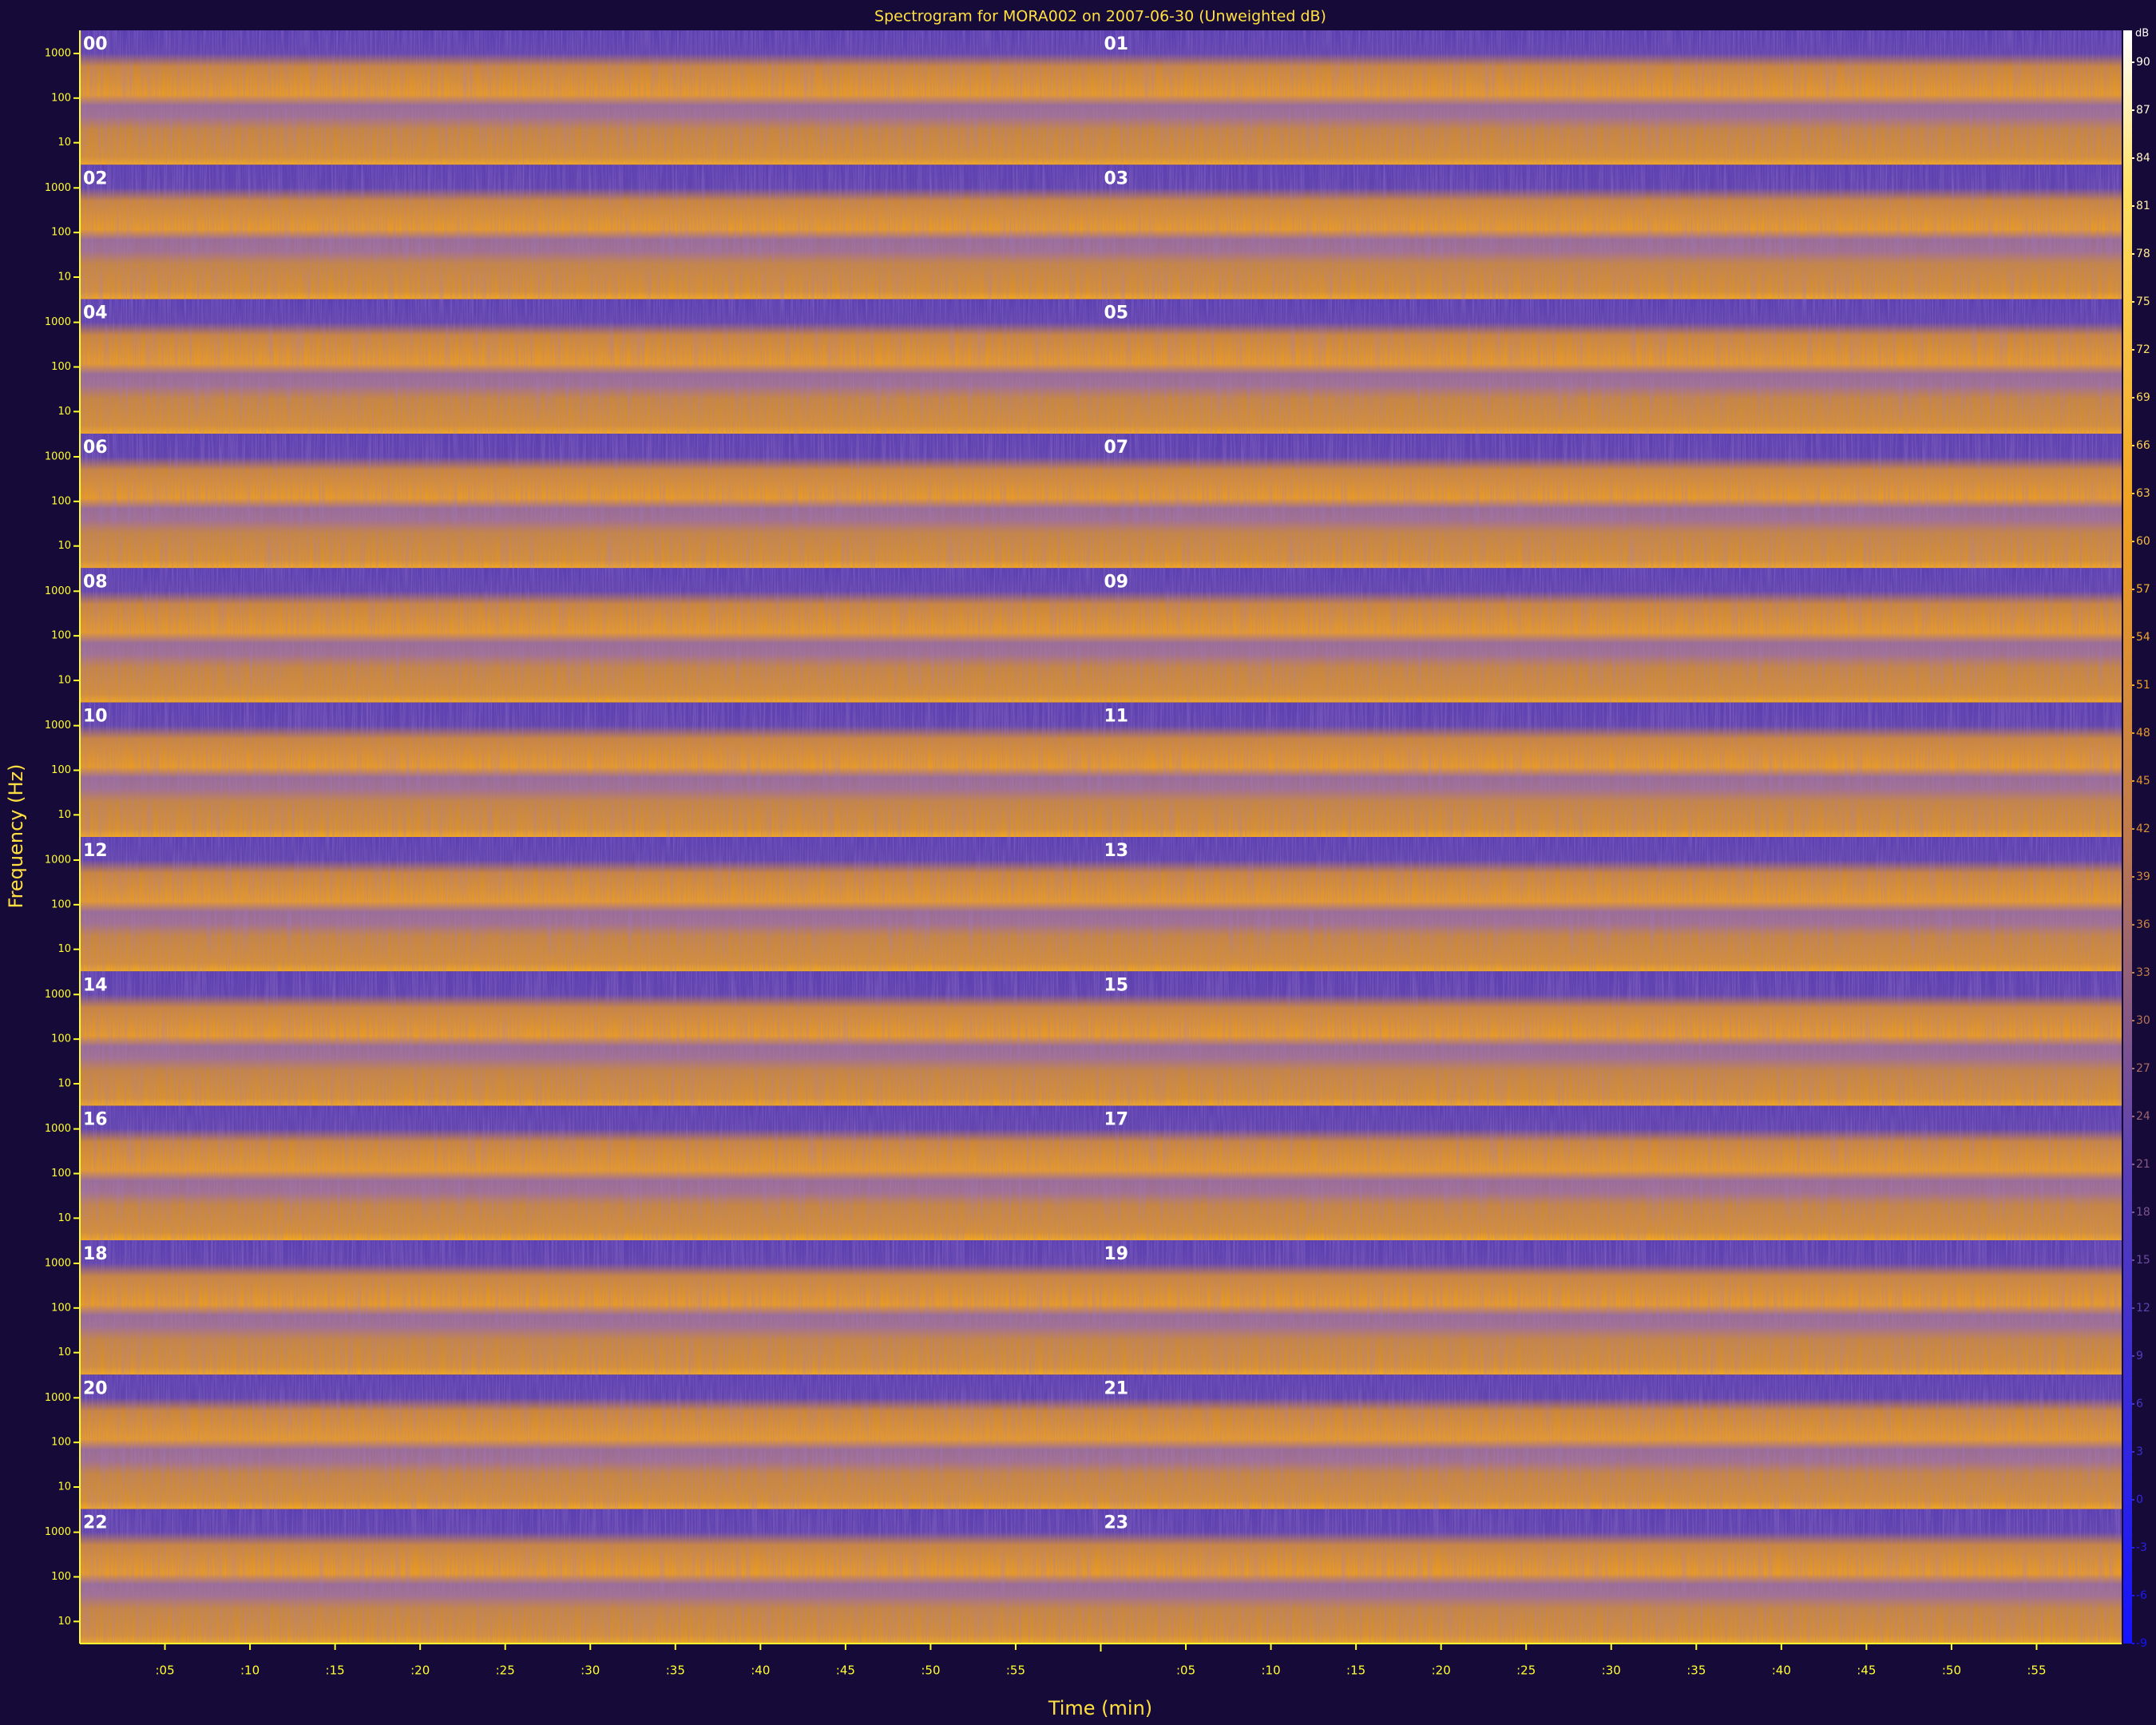  Describe the element at coordinates (1116, 851) in the screenshot. I see `panel-label: 13` at that location.